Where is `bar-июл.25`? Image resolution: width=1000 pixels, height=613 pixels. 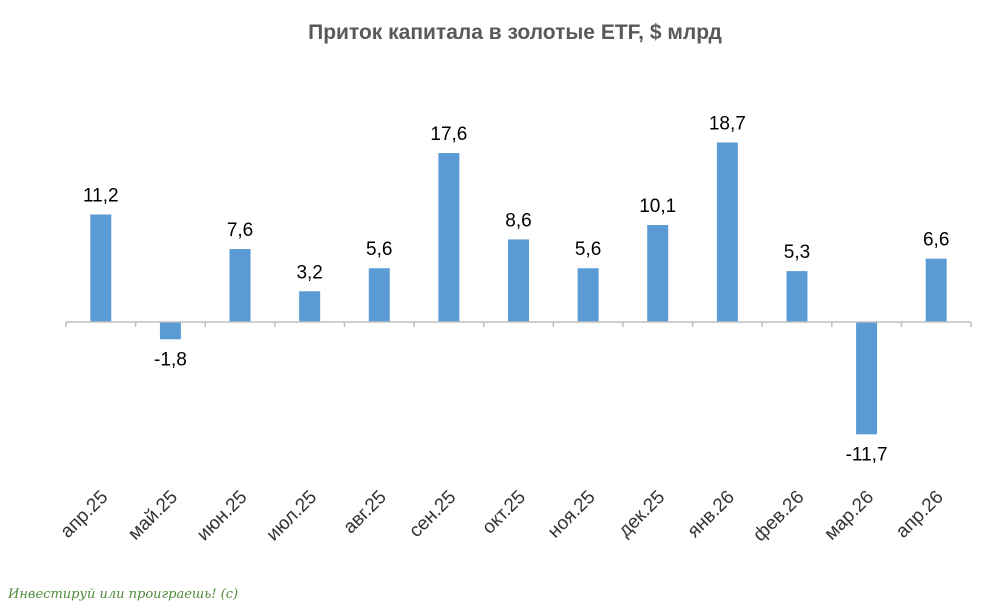
bar-июл.25 is located at coordinates (310, 306).